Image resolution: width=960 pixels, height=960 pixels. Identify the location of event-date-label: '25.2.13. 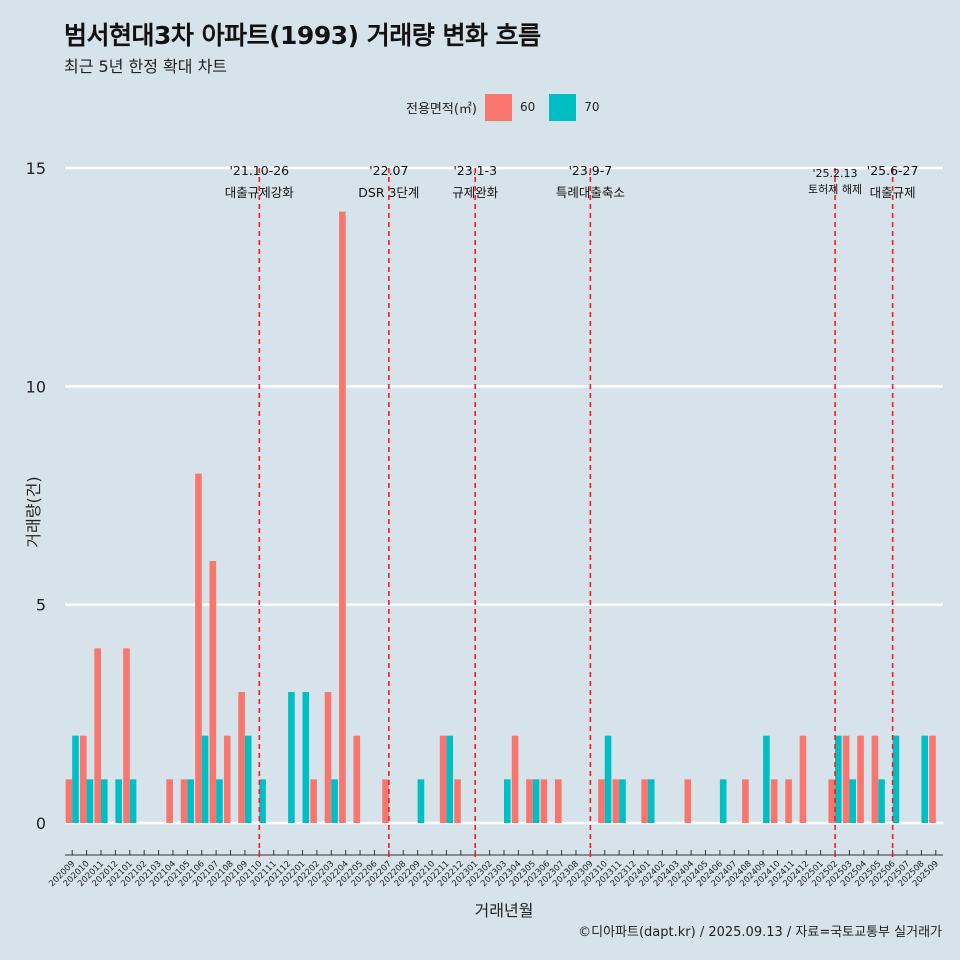
(835, 173).